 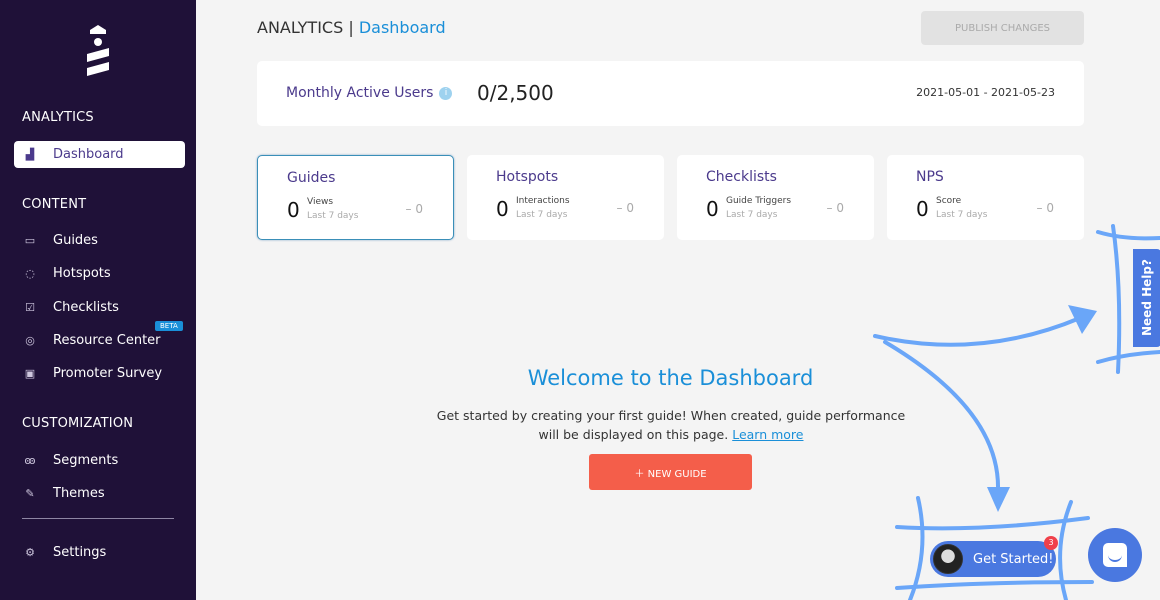 I want to click on need-help-tab: Need Help?, so click(x=1146, y=298).